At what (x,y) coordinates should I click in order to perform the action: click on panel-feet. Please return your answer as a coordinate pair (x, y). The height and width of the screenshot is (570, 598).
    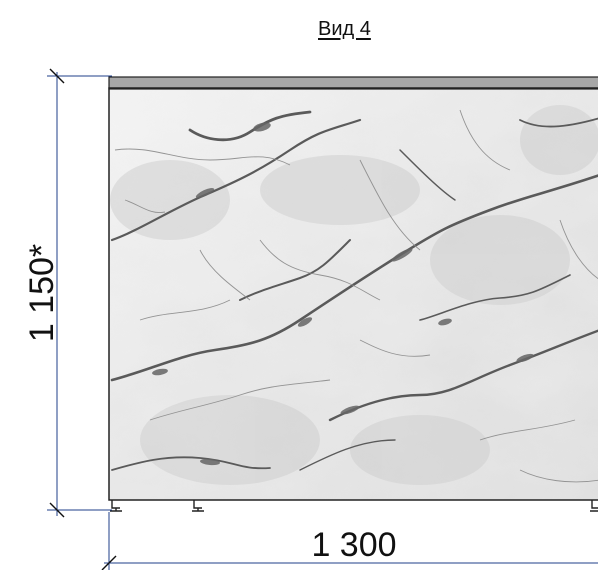
    Looking at the image, I should click on (354, 506).